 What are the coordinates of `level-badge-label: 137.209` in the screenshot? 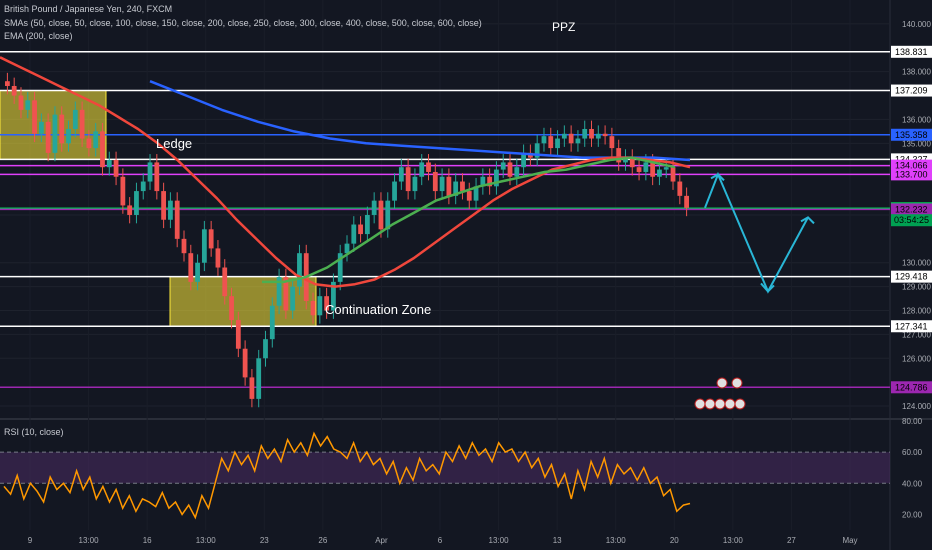 It's located at (911, 91).